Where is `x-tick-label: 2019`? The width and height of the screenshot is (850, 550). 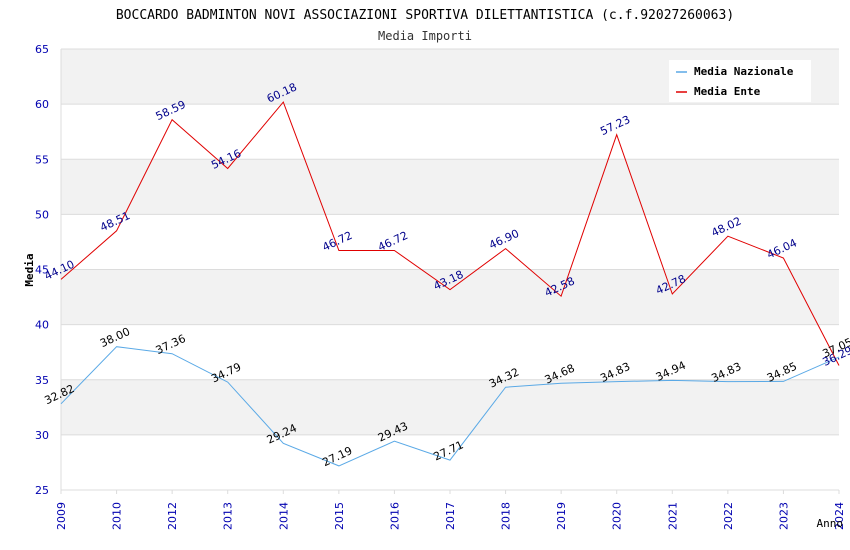 x-tick-label: 2019 is located at coordinates (561, 516).